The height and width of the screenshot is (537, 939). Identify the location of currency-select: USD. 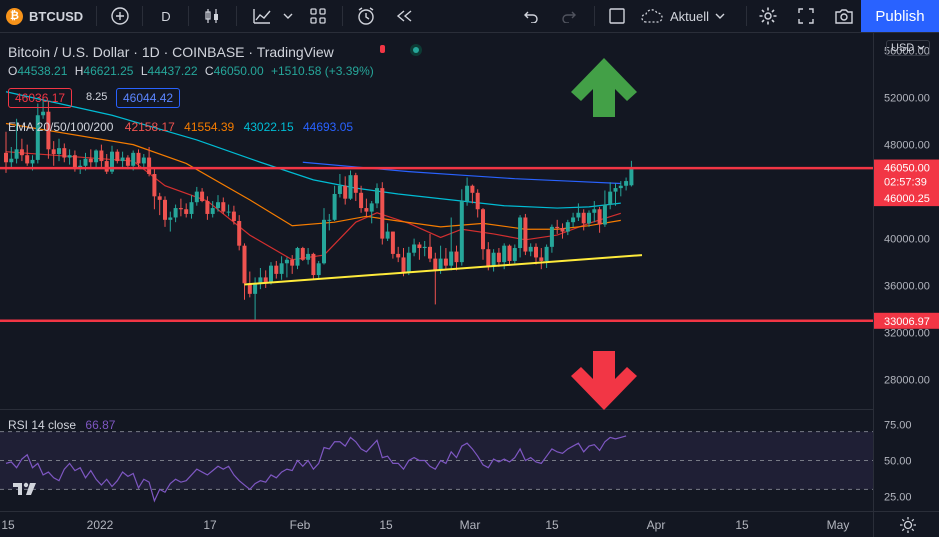
(908, 48).